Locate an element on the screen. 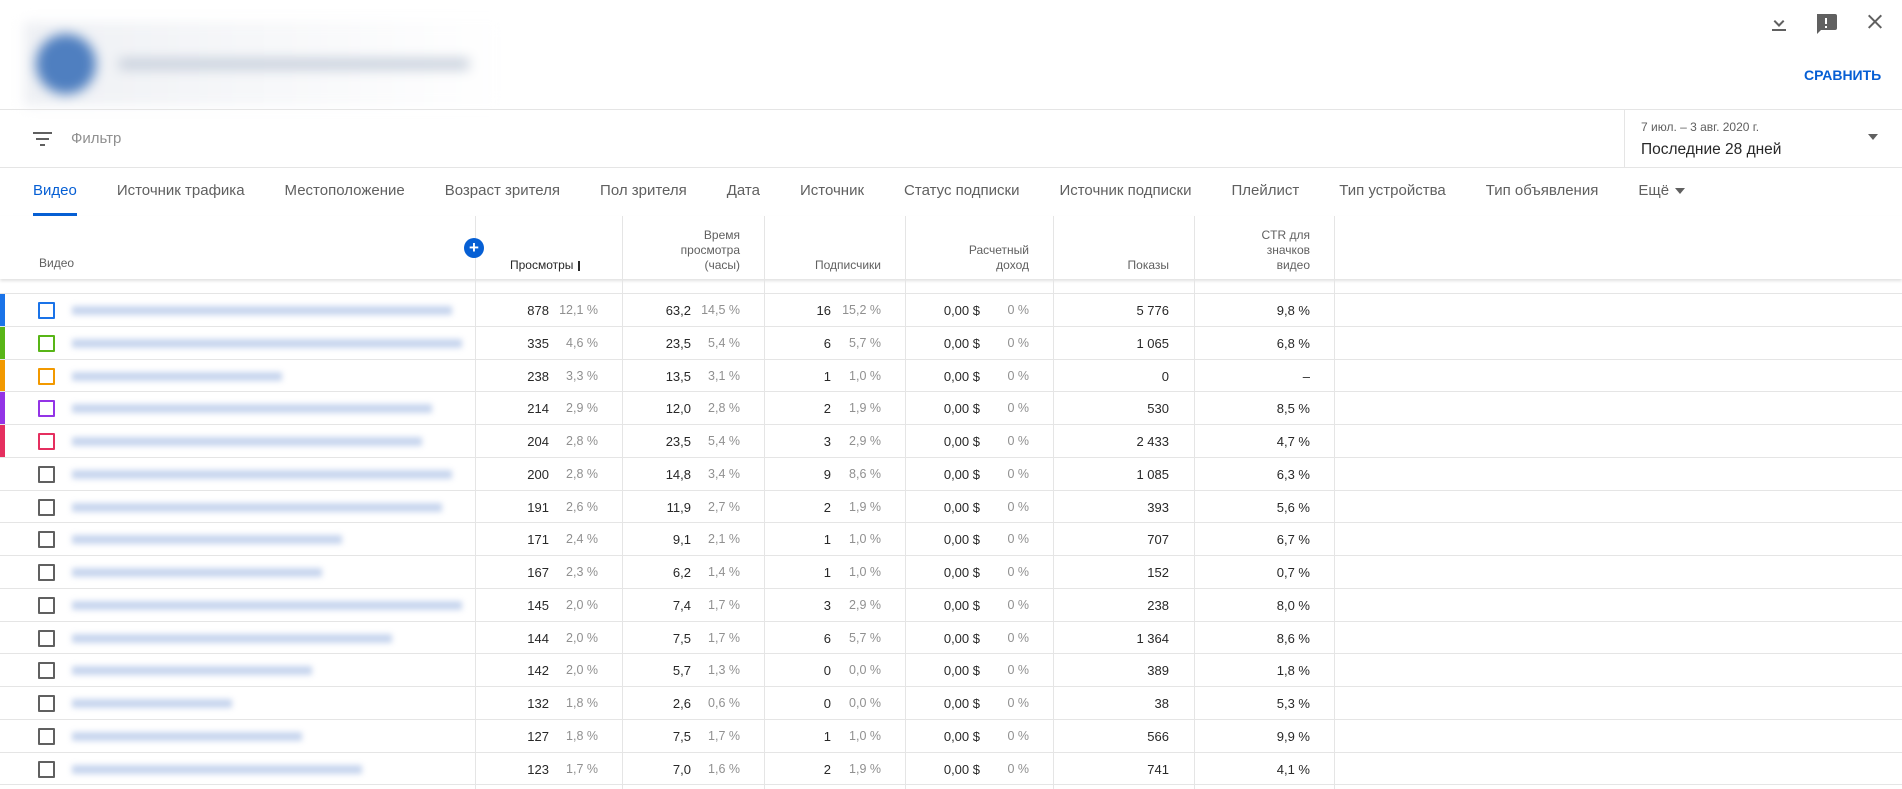  cell-value: 0,00 $ is located at coordinates (961, 540).